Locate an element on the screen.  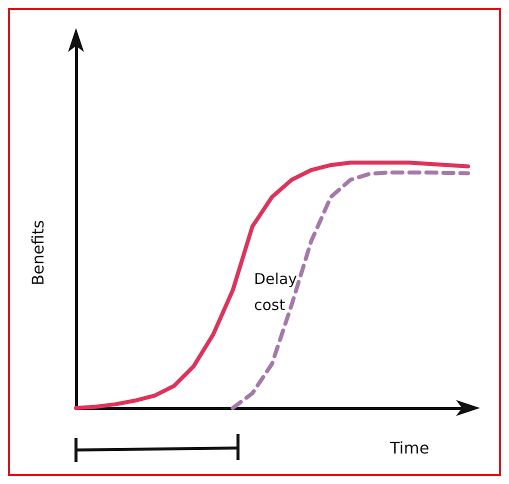
x-axis-title: Time is located at coordinates (409, 448).